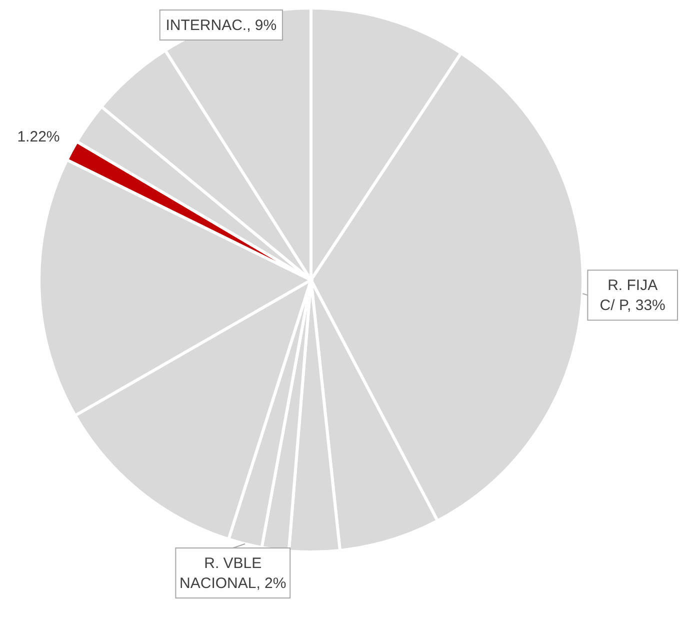 The image size is (690, 642). Describe the element at coordinates (38, 137) in the screenshot. I see `data-label: 1.22%` at that location.